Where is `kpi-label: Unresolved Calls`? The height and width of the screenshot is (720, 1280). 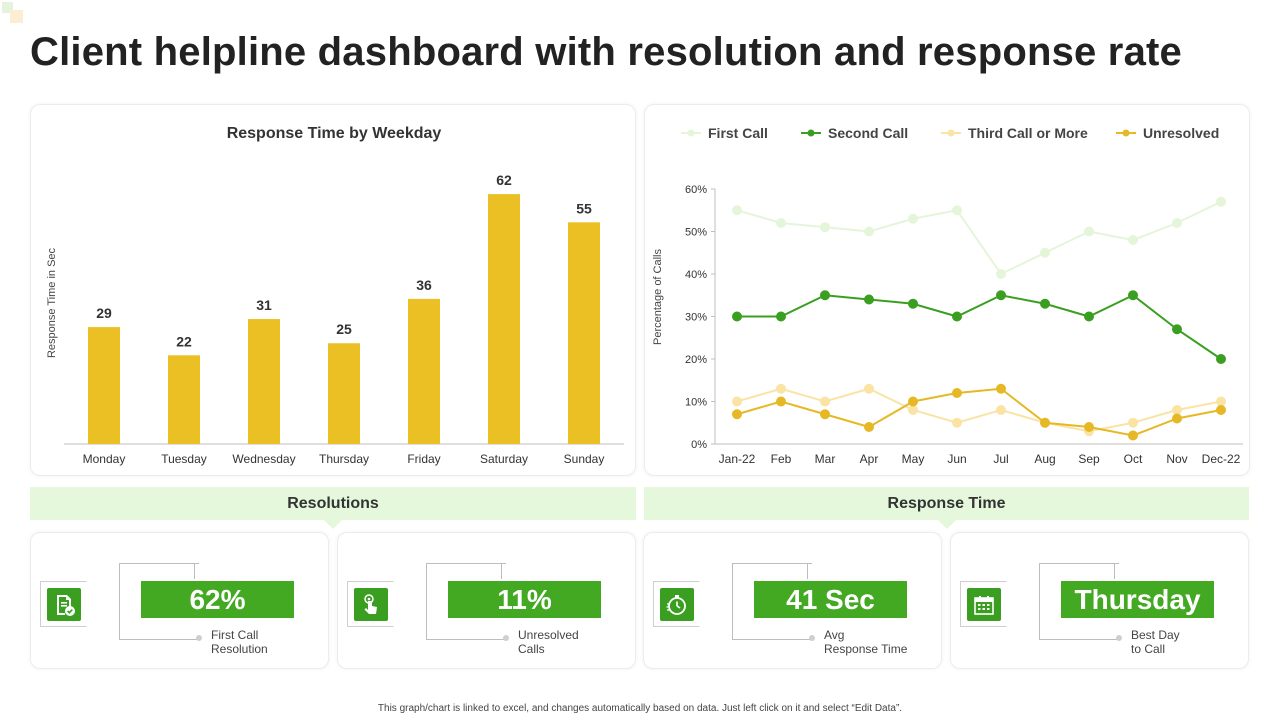
kpi-label: Unresolved Calls is located at coordinates (548, 642).